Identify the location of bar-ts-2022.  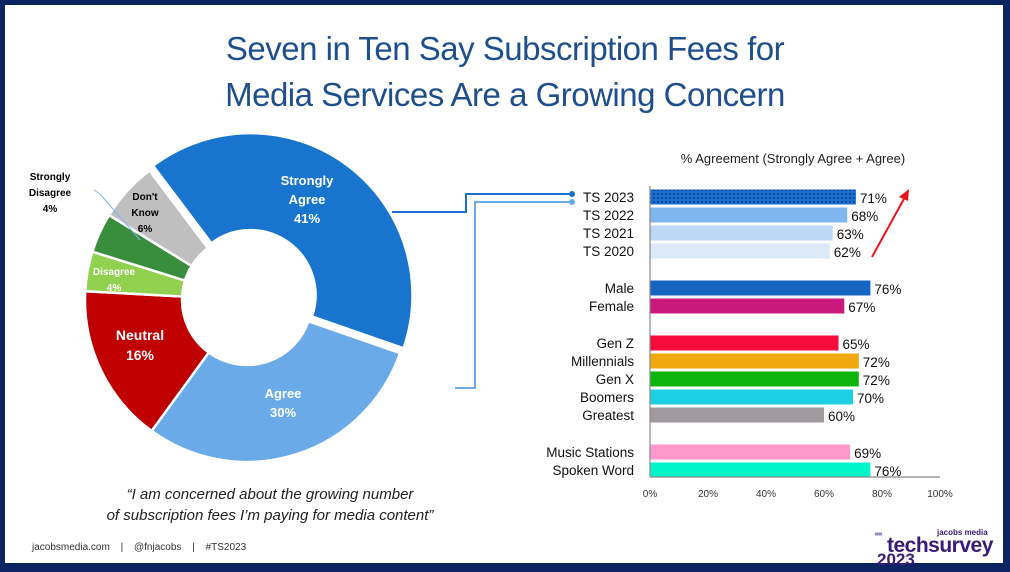
(749, 215).